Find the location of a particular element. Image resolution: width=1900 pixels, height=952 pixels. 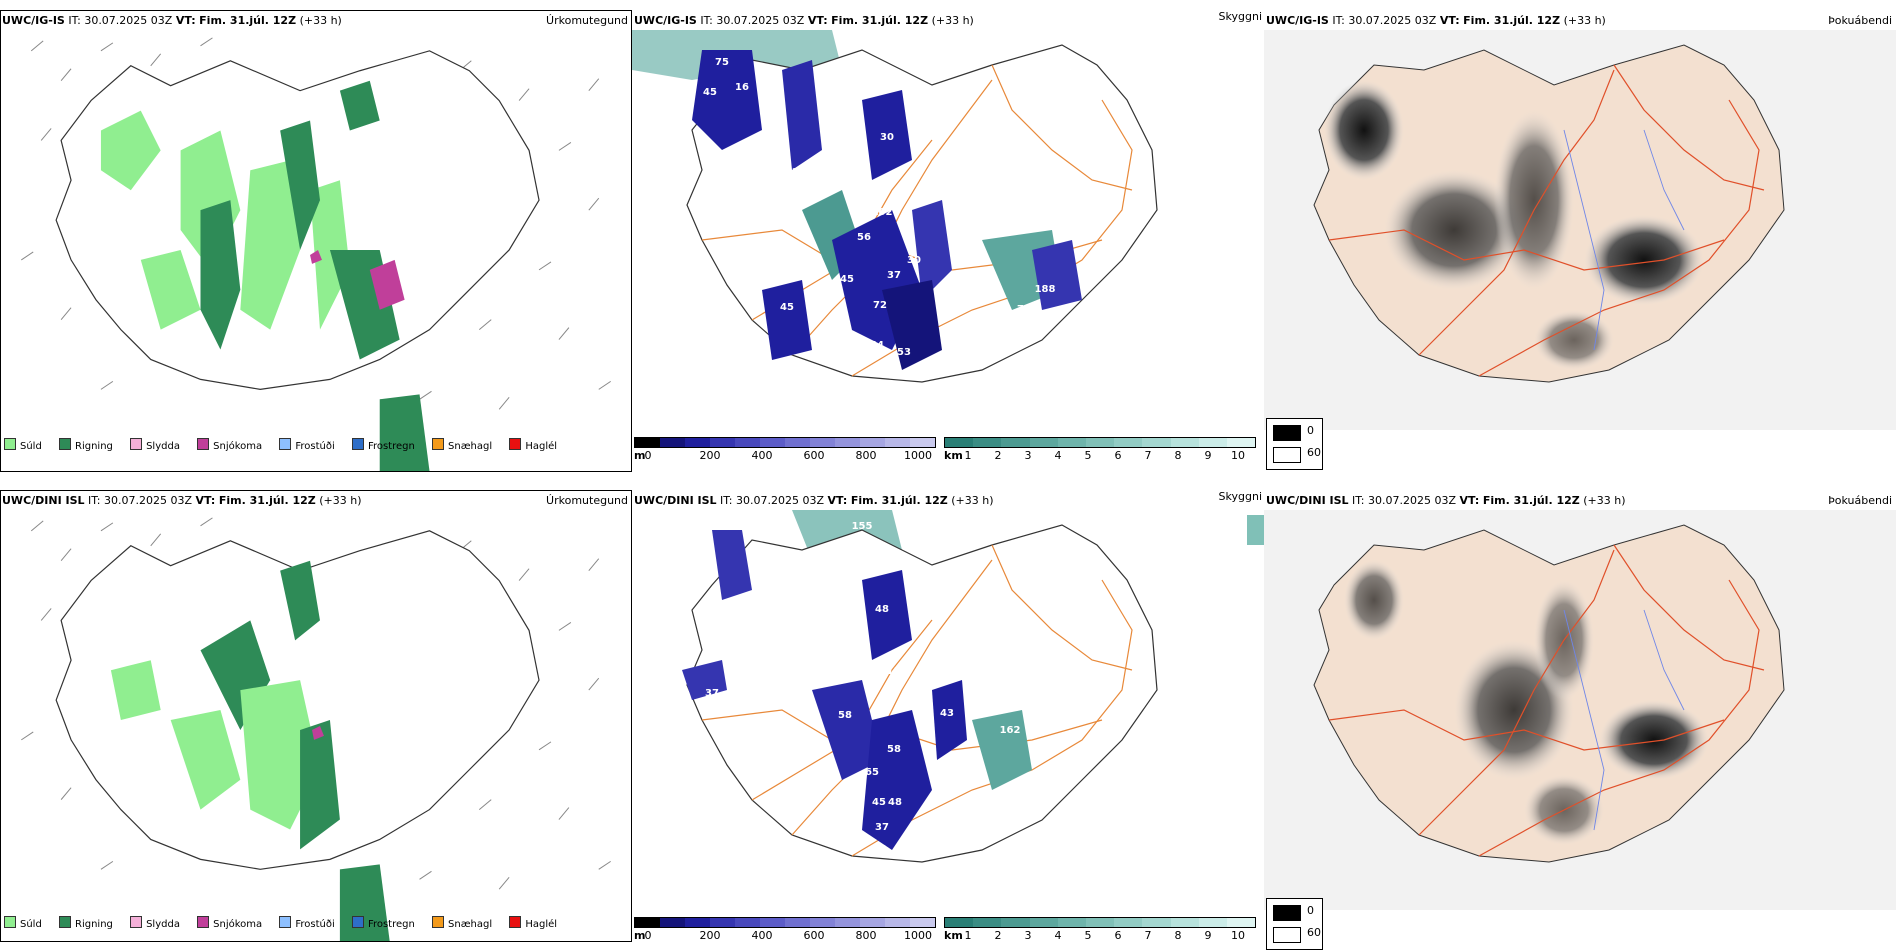

visibility-tick: 7 is located at coordinates (1148, 455).